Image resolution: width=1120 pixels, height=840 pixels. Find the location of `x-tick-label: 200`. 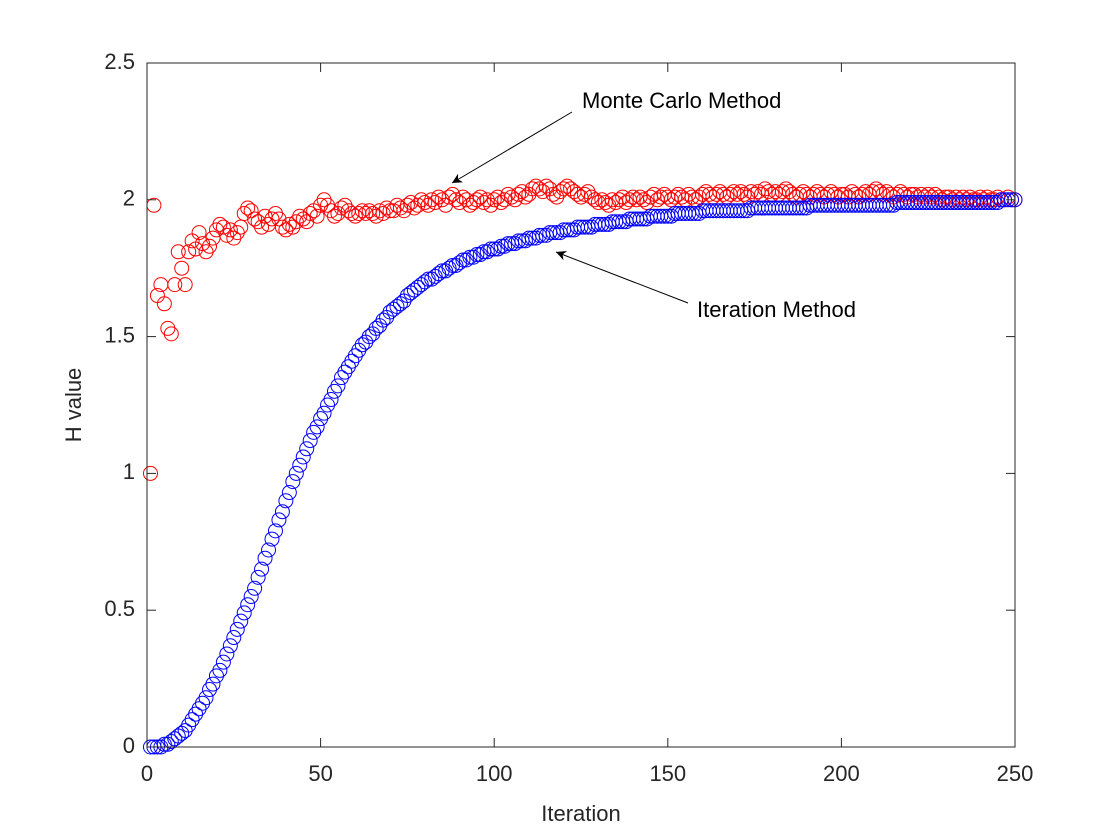

x-tick-label: 200 is located at coordinates (841, 773).